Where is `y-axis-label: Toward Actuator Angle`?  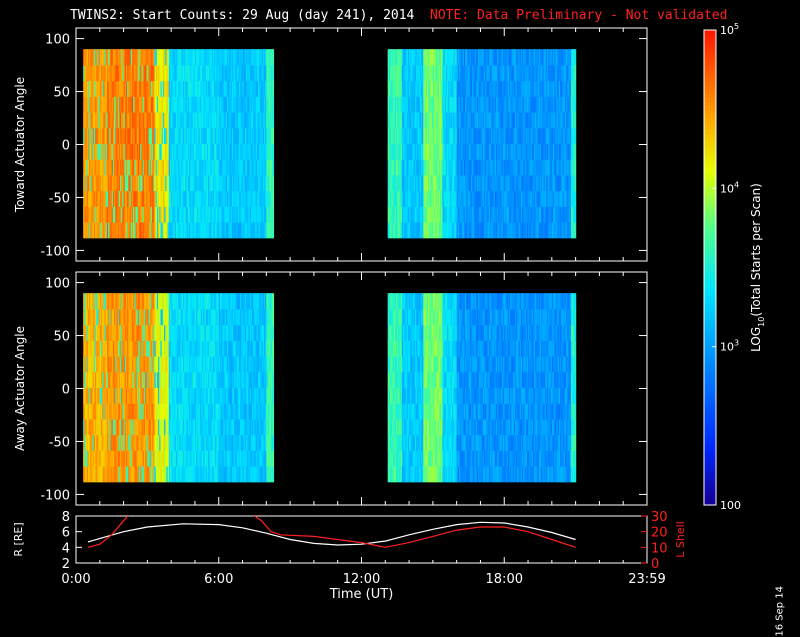 y-axis-label: Toward Actuator Angle is located at coordinates (20, 145).